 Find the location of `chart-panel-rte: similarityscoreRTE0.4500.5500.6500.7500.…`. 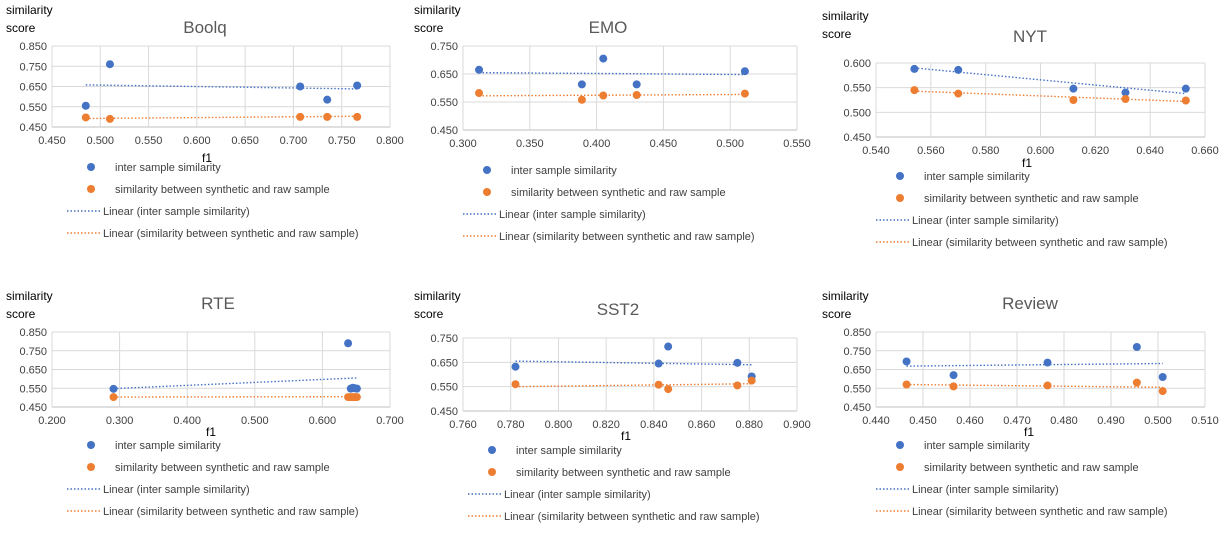

chart-panel-rte: similarityscoreRTE0.4500.5500.6500.7500.… is located at coordinates (205, 403).